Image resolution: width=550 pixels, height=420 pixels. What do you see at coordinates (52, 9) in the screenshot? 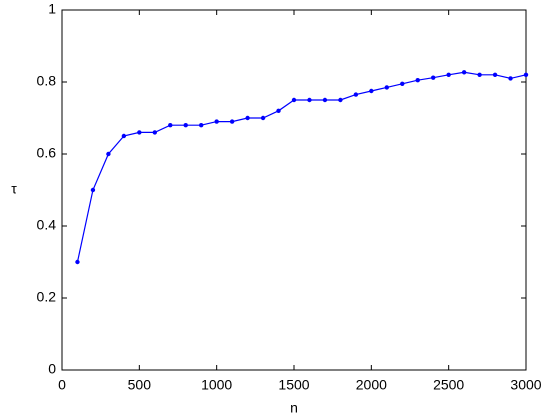
I see `y-tick-label: 1` at bounding box center [52, 9].